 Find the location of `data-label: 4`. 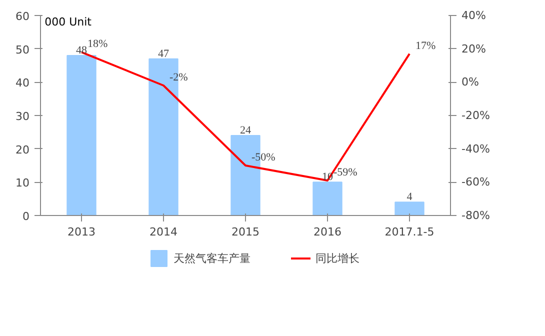

data-label: 4 is located at coordinates (409, 197).